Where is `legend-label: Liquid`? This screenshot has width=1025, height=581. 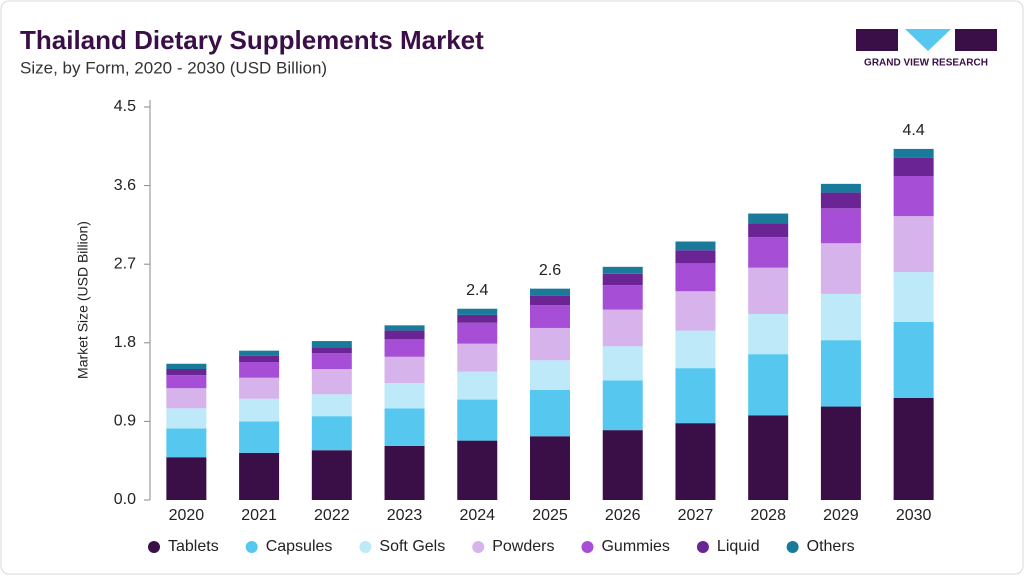
legend-label: Liquid is located at coordinates (738, 546).